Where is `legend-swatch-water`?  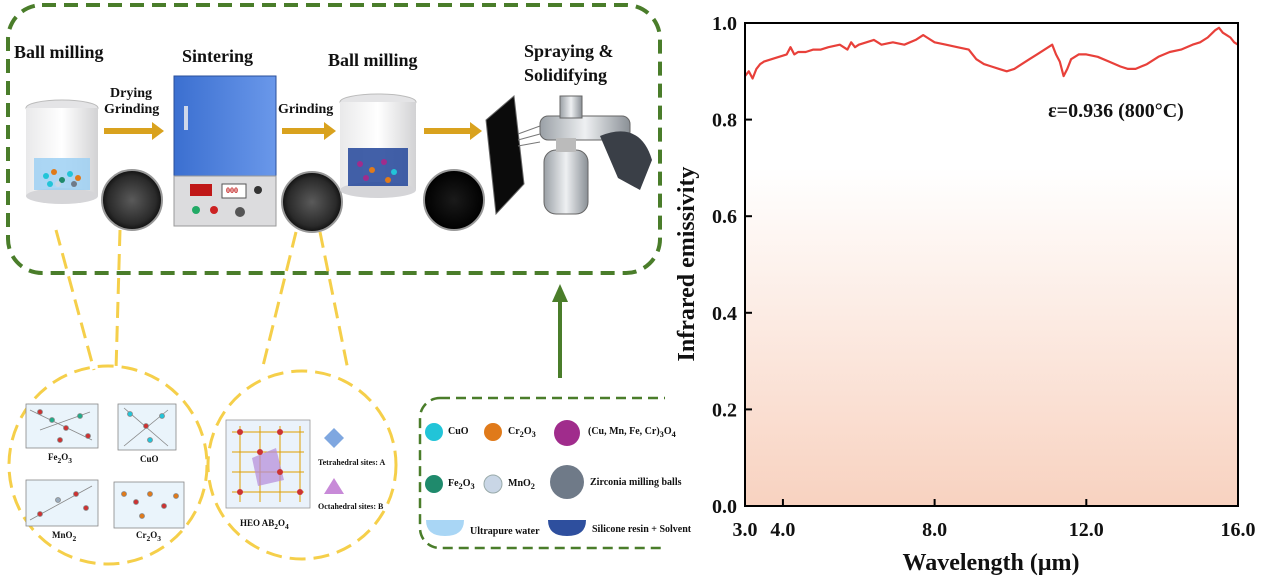 legend-swatch-water is located at coordinates (445, 528).